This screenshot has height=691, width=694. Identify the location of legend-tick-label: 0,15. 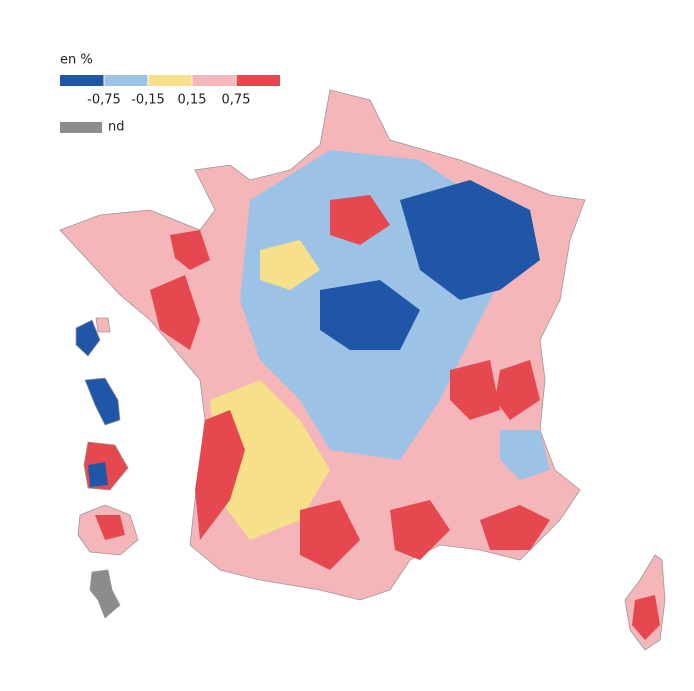
(192, 100).